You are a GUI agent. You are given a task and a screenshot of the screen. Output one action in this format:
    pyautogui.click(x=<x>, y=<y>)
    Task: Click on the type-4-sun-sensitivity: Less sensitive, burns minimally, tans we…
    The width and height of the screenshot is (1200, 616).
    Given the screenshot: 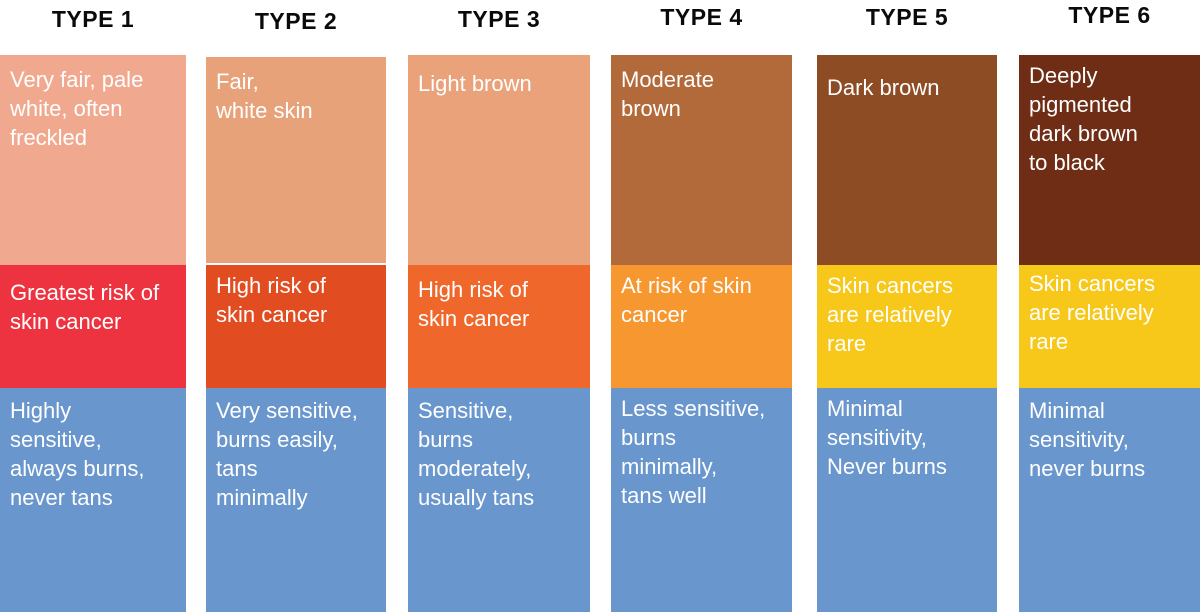 What is the action you would take?
    pyautogui.click(x=701, y=500)
    